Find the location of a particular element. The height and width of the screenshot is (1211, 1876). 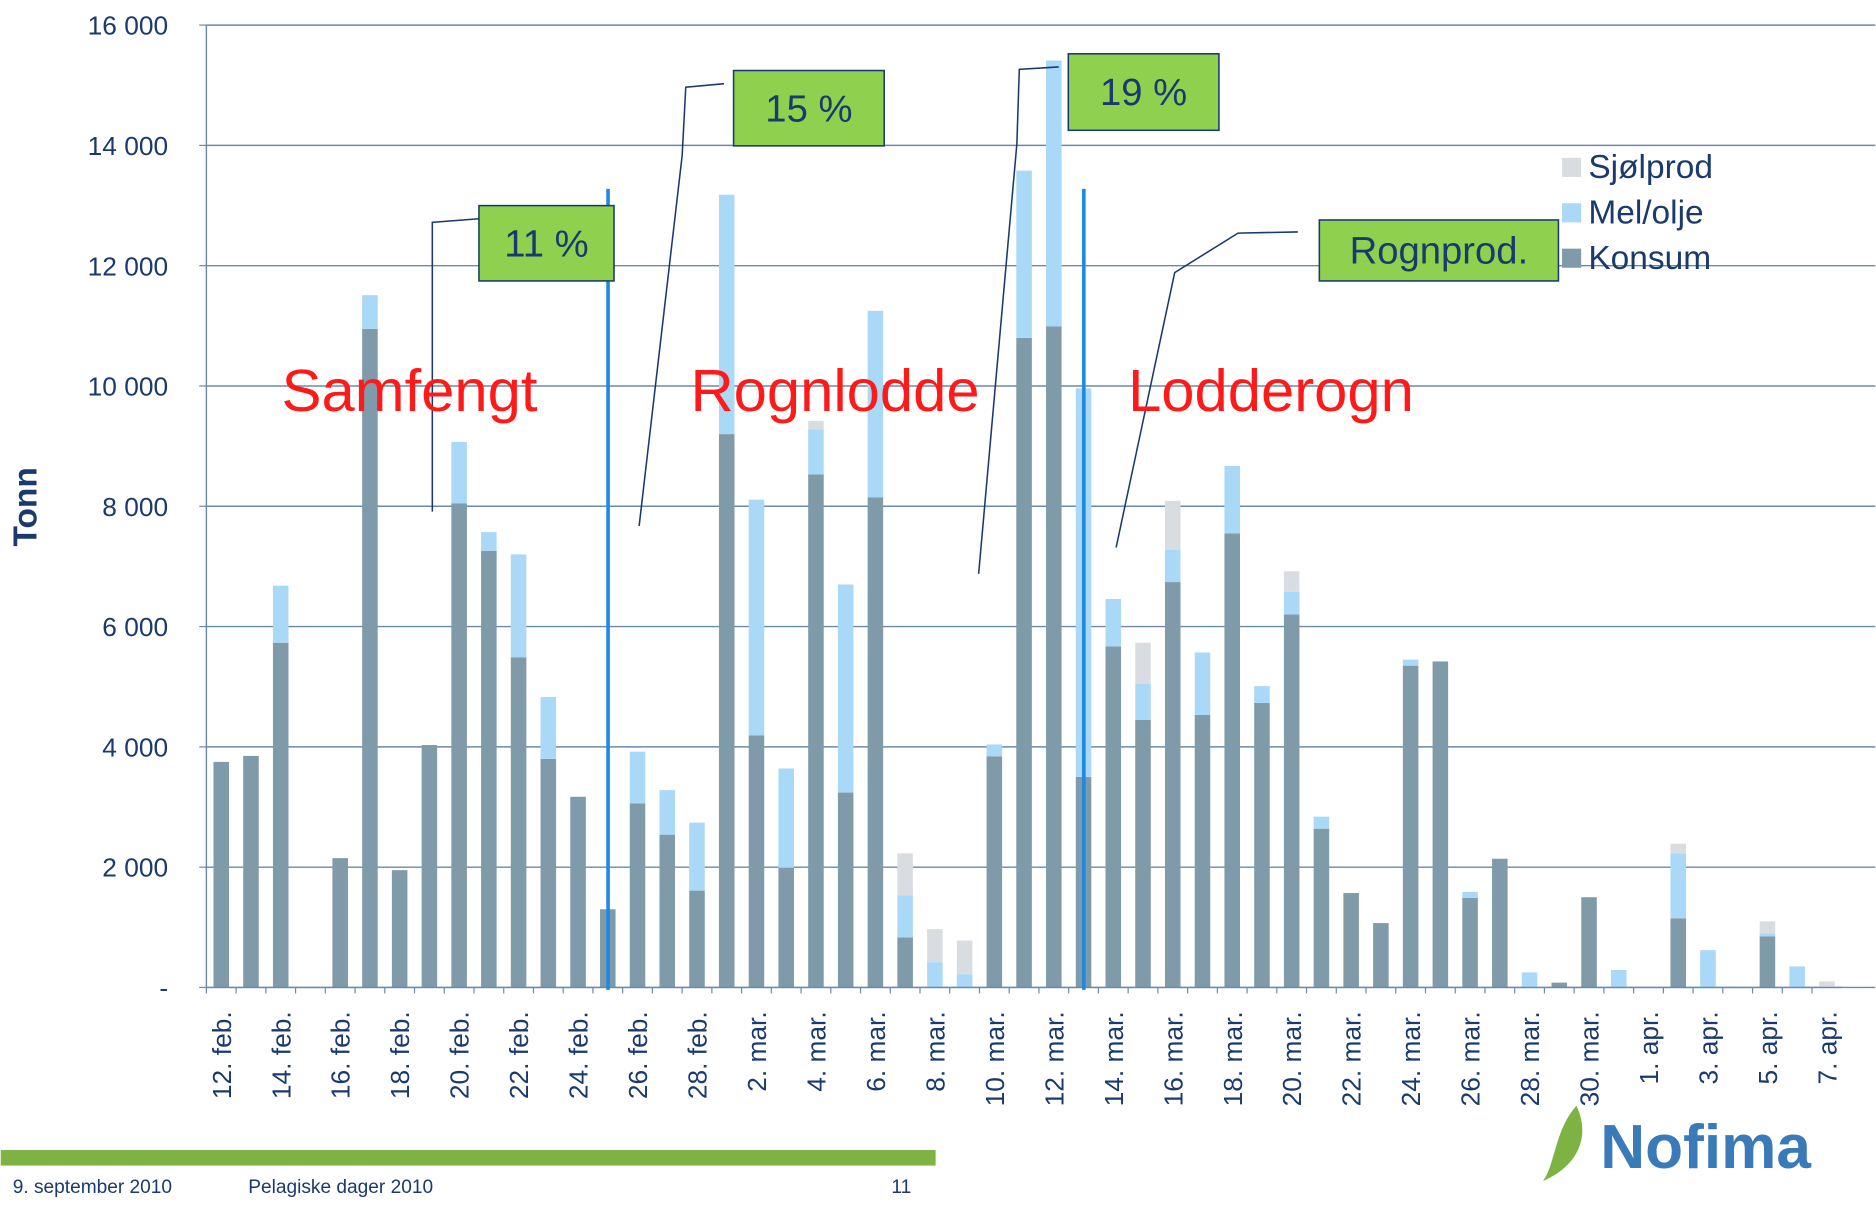

x-tick-label: 24. feb. is located at coordinates (579, 1055).